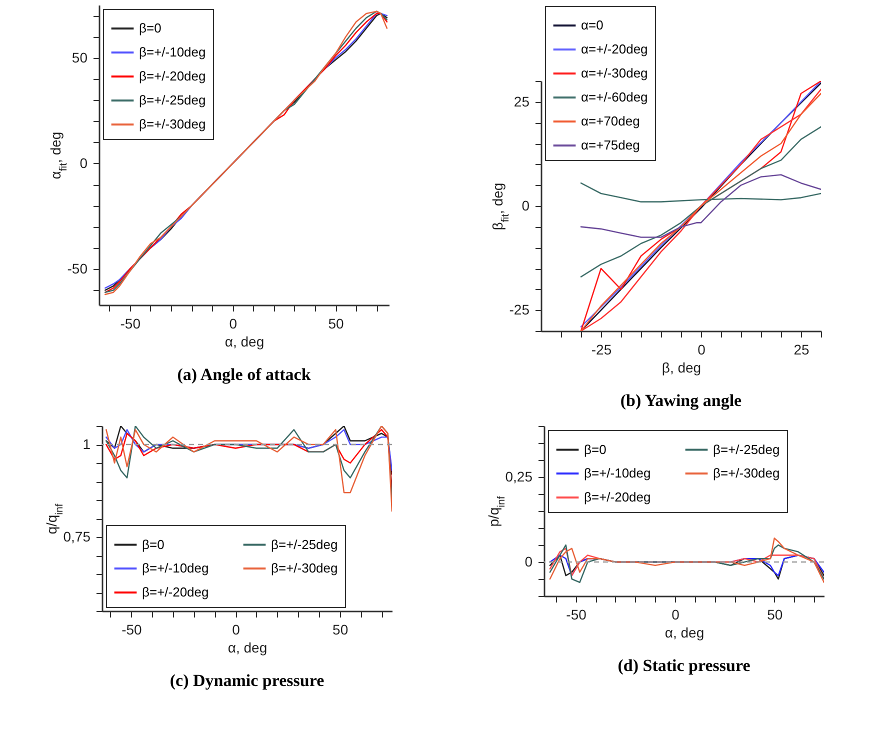  Describe the element at coordinates (601, 350) in the screenshot. I see `x-tick-label: -25` at that location.